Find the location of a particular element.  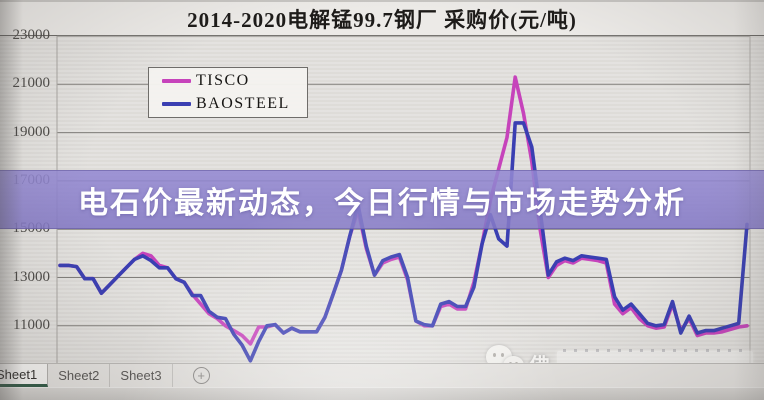

chart-title-bar: 2014-2020电解锰99.7钢厂 采购价(元/吨) is located at coordinates (382, 18).